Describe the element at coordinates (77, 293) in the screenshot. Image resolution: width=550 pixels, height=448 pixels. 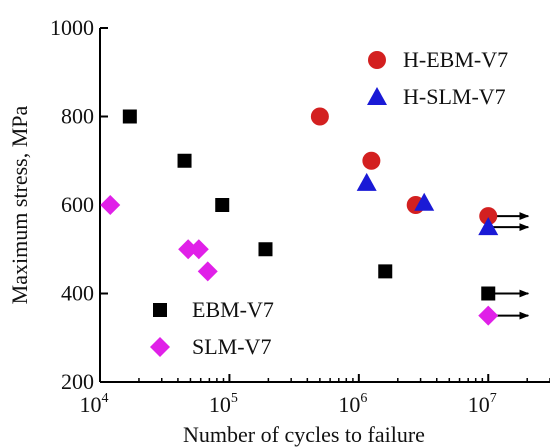
I see `y-tick-label: 400` at that location.